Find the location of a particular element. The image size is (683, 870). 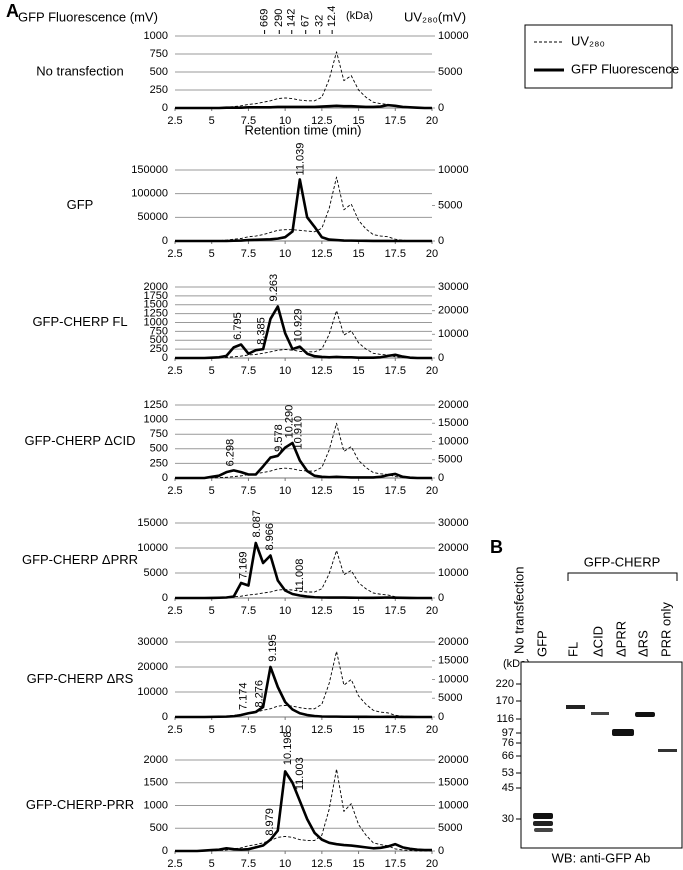

y-tick-label: 500 is located at coordinates (159, 72).